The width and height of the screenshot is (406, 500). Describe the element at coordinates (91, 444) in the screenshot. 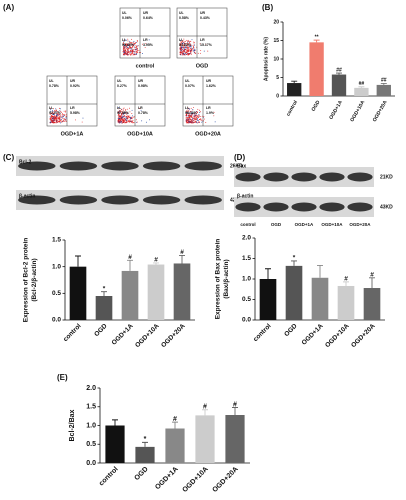

I see `y-tick-label: 0.5` at that location.